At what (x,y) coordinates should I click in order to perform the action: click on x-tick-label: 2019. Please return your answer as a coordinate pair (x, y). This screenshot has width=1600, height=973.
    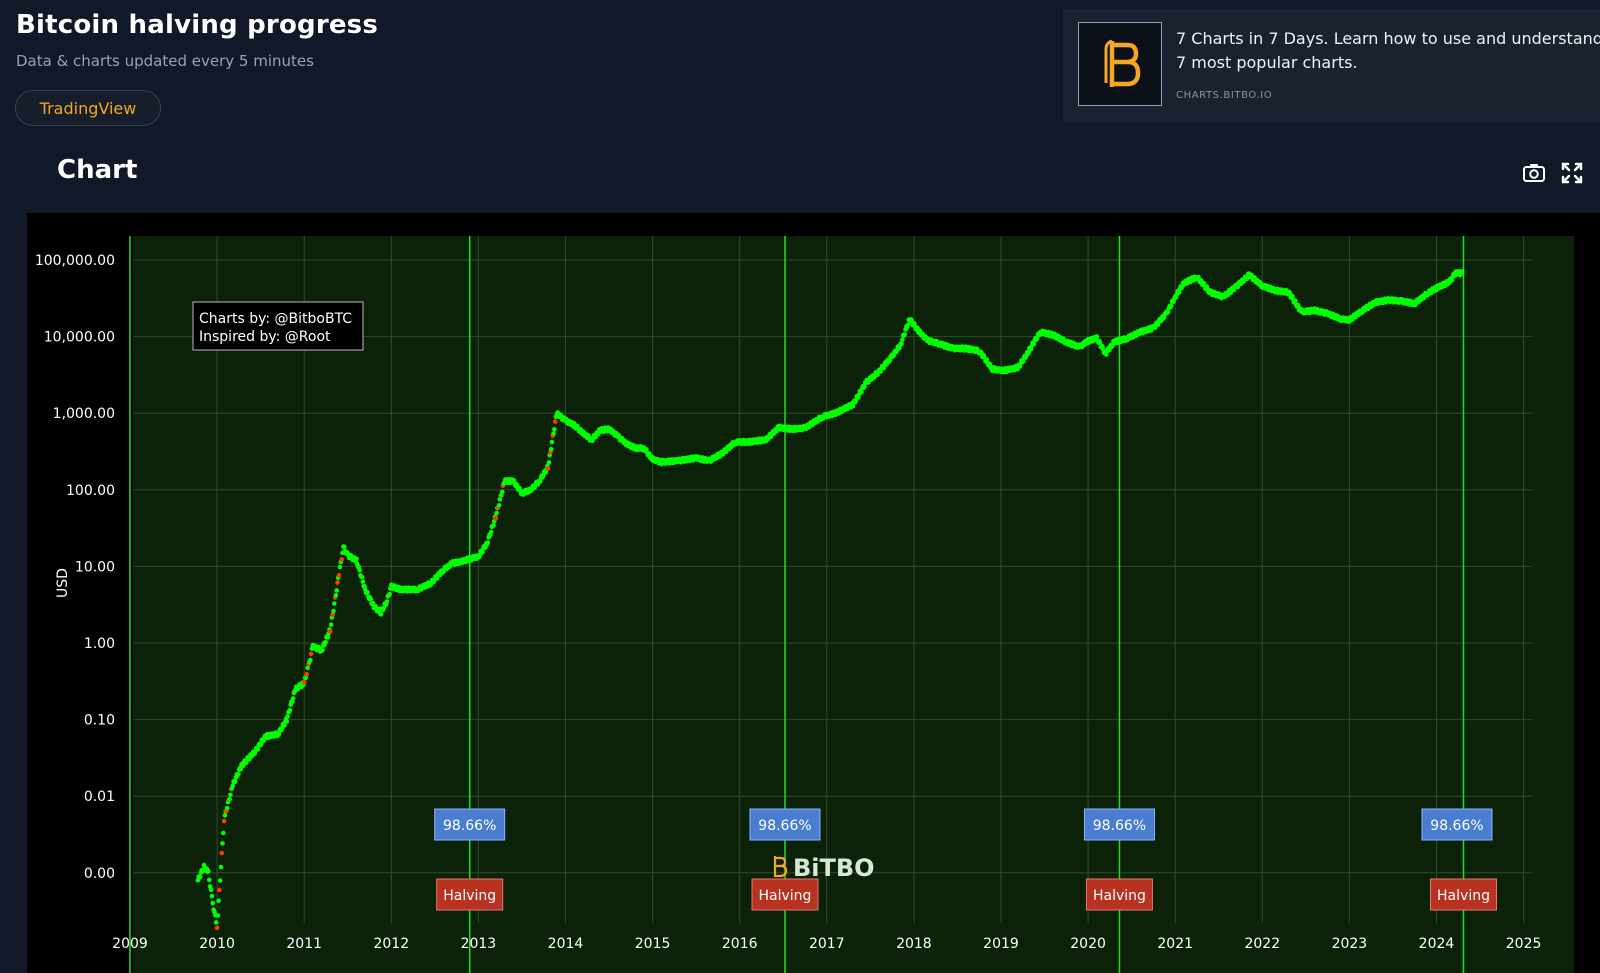
    Looking at the image, I should click on (1001, 944).